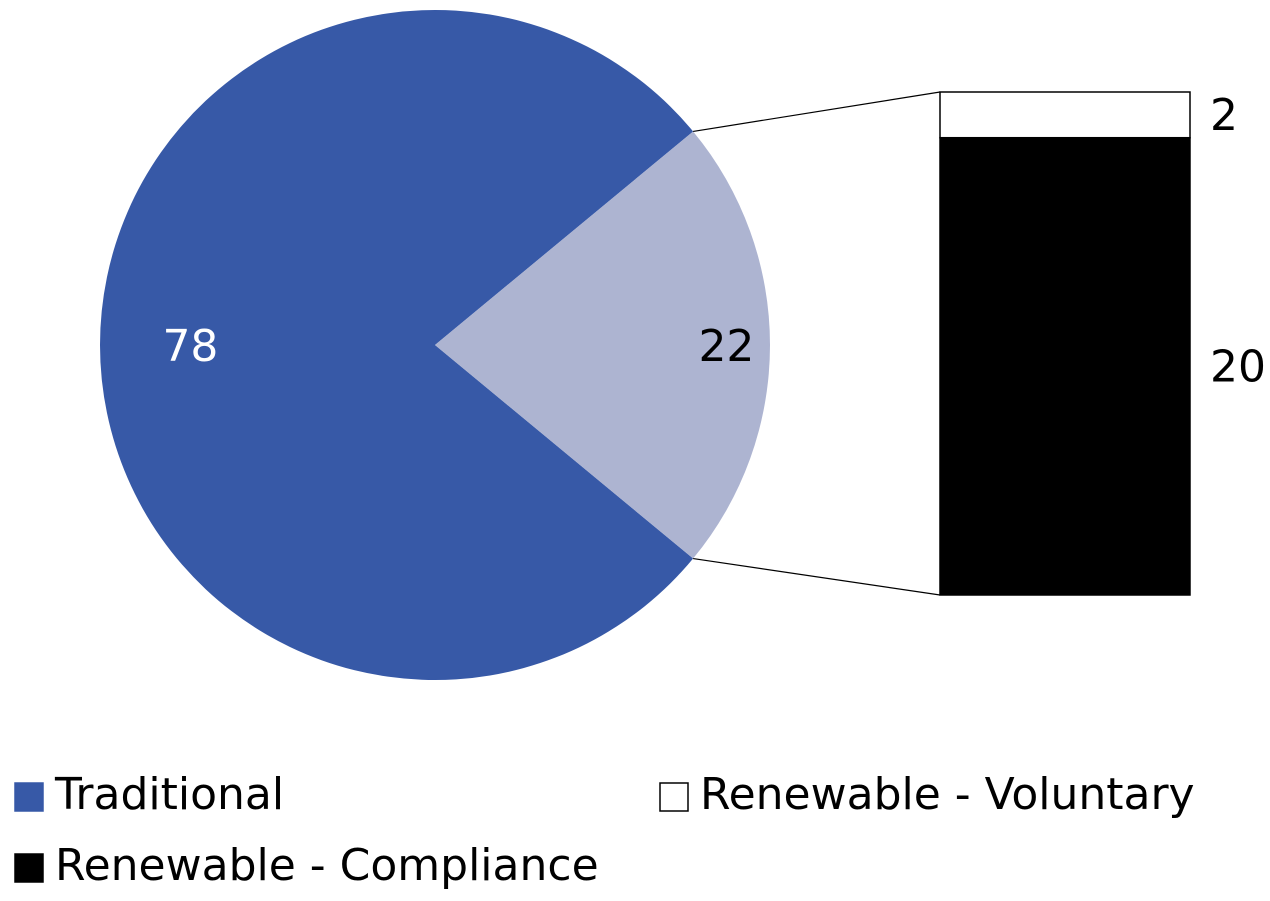 Image resolution: width=1270 pixels, height=901 pixels. Describe the element at coordinates (1238, 366) in the screenshot. I see `data-label: 20` at that location.